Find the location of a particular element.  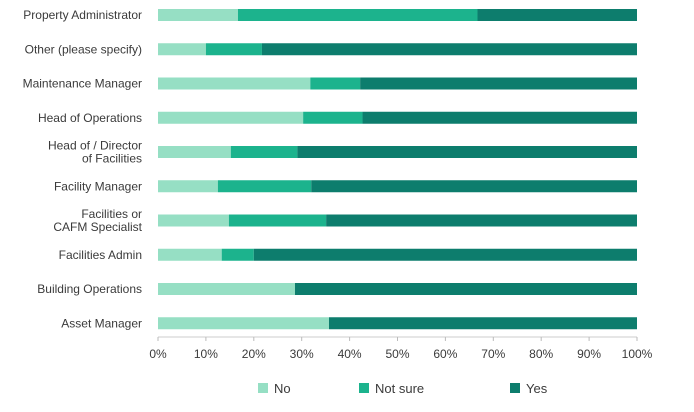

category-label: Facilities or CAFM Specialist is located at coordinates (97, 220).